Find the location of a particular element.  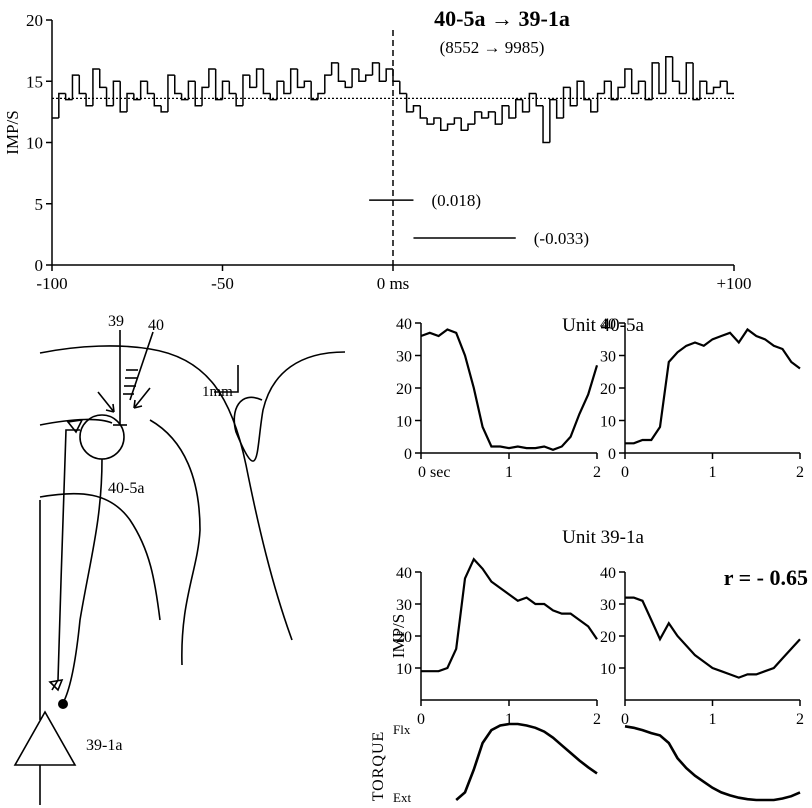

y-tick-label: Ext is located at coordinates (402, 797).